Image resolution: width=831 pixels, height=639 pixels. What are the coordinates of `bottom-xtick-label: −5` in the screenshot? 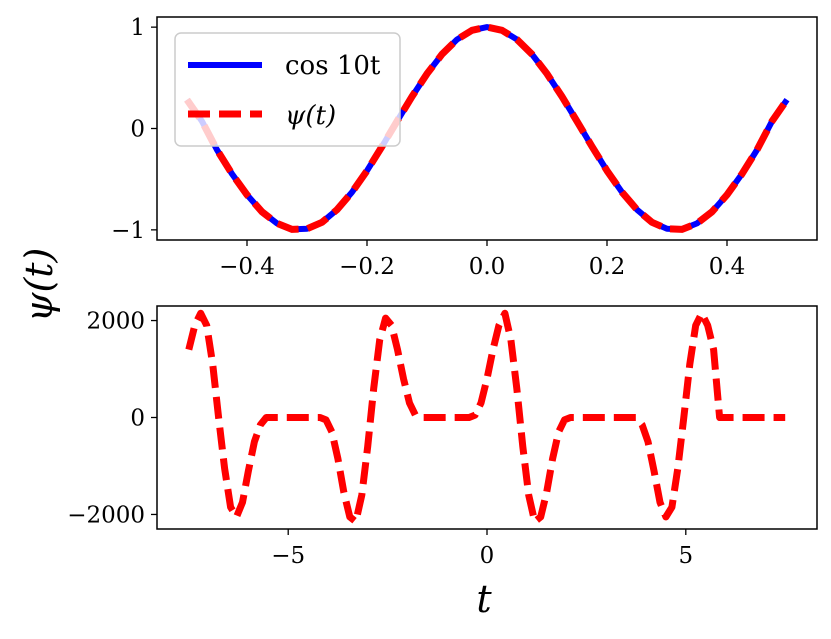 It's located at (288, 556).